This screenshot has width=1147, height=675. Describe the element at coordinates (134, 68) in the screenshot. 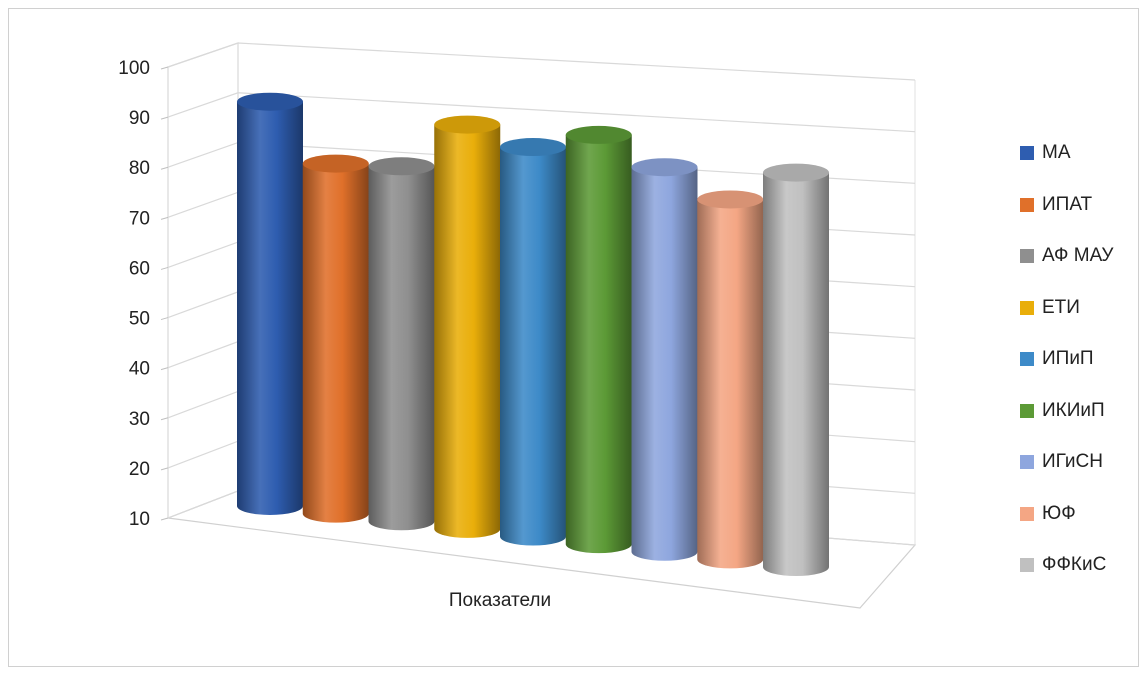

I see `y-tick-label: 100` at that location.